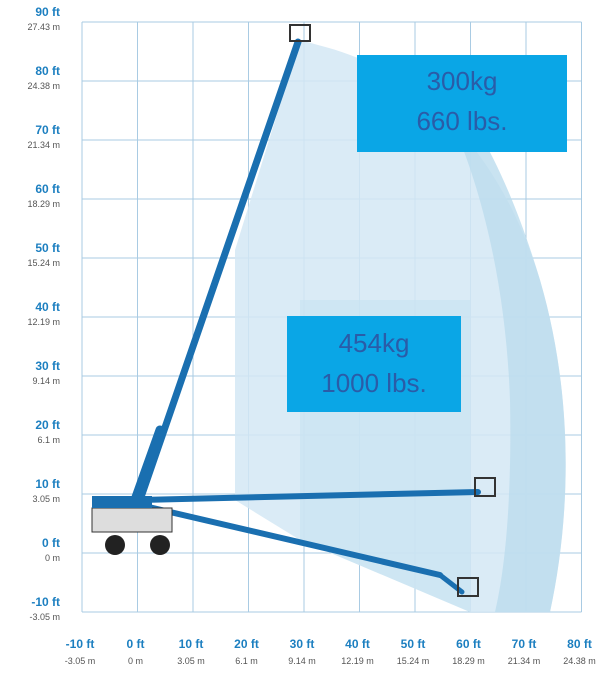 Image resolution: width=609 pixels, height=674 pixels. What do you see at coordinates (246, 661) in the screenshot?
I see `x-label-m: 6.1 m` at bounding box center [246, 661].